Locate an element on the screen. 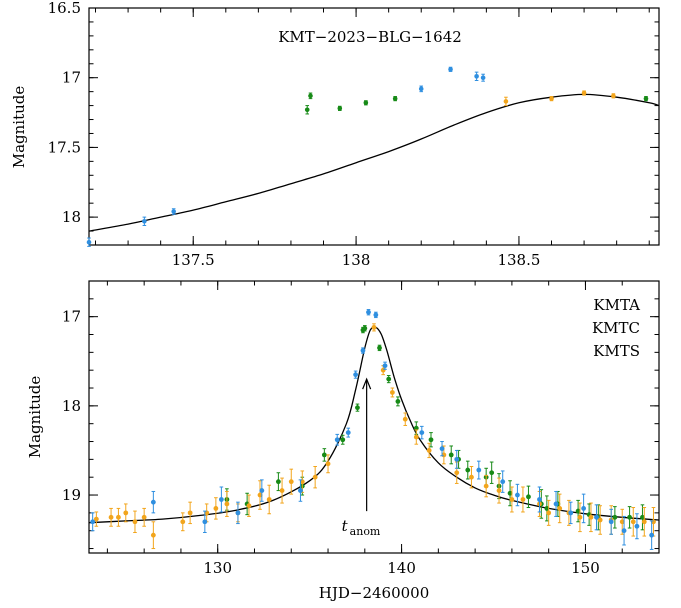  legend: KMTA KMTC KMTS is located at coordinates (616, 328).